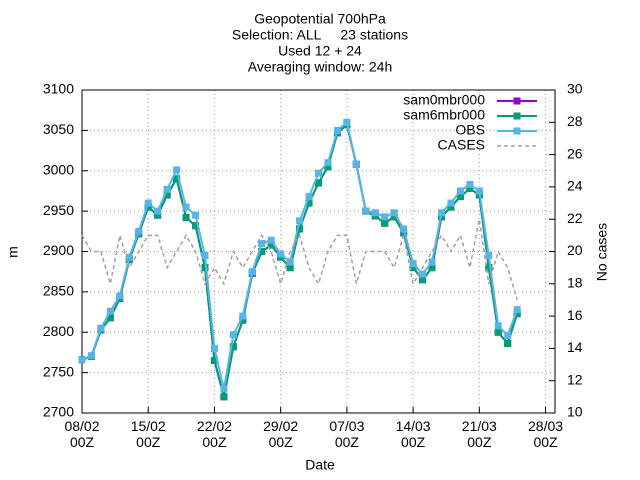 This screenshot has height=480, width=640. I want to click on y2-tick-label: 26, so click(575, 153).